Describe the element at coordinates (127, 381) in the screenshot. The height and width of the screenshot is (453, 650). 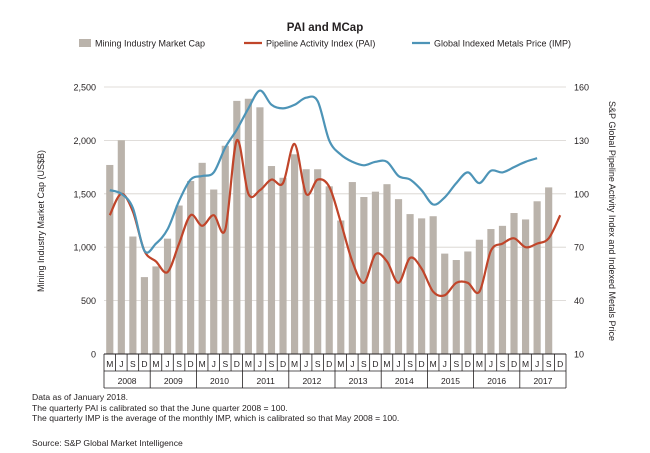
I see `year-tick-label: 2008` at that location.